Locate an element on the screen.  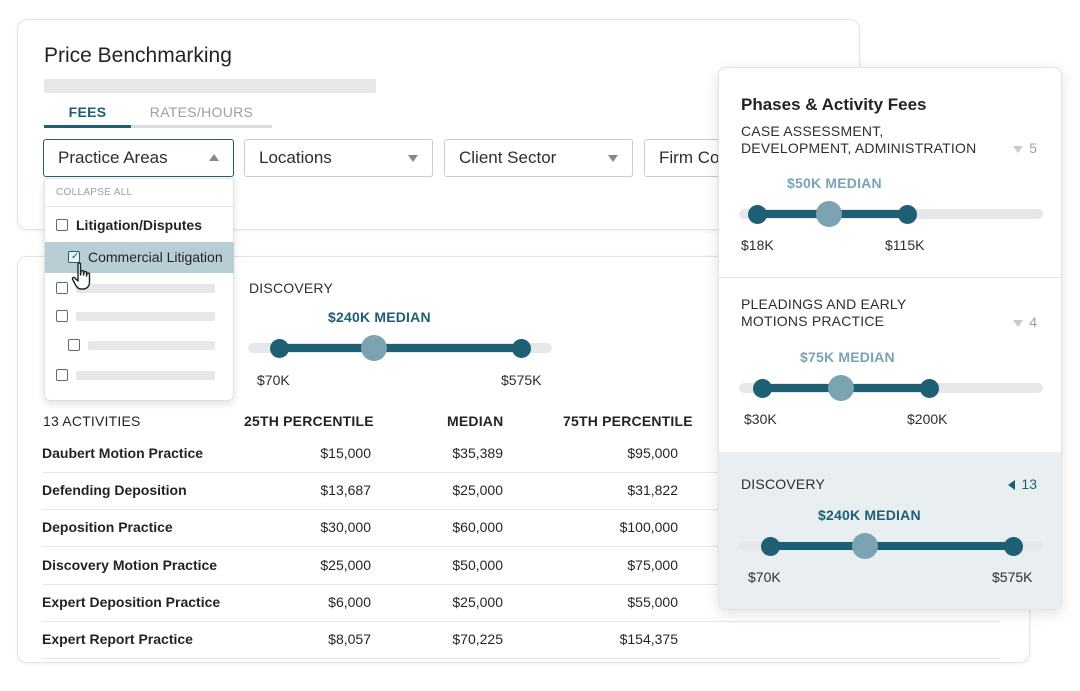
phase-count: 13 is located at coordinates (1022, 484).